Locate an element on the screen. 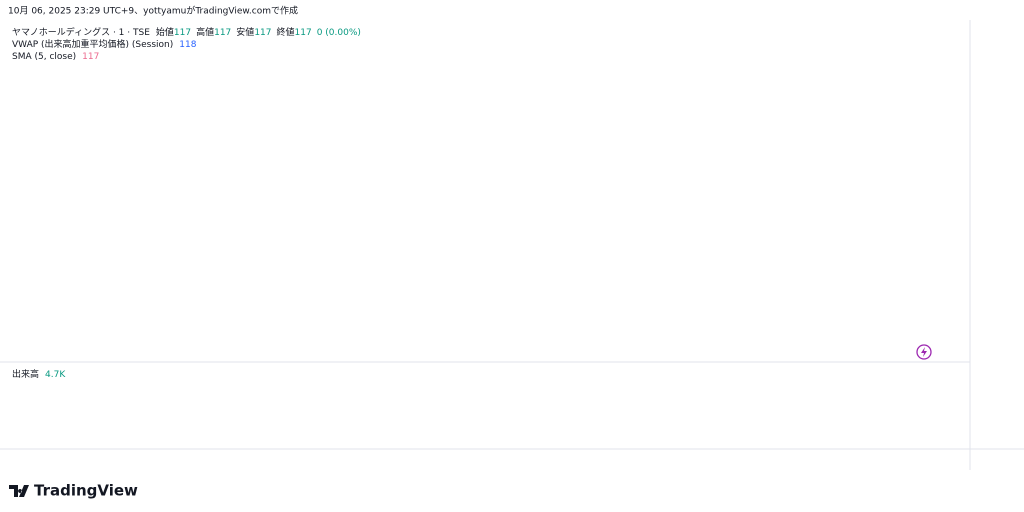  replay-icon is located at coordinates (924, 352).